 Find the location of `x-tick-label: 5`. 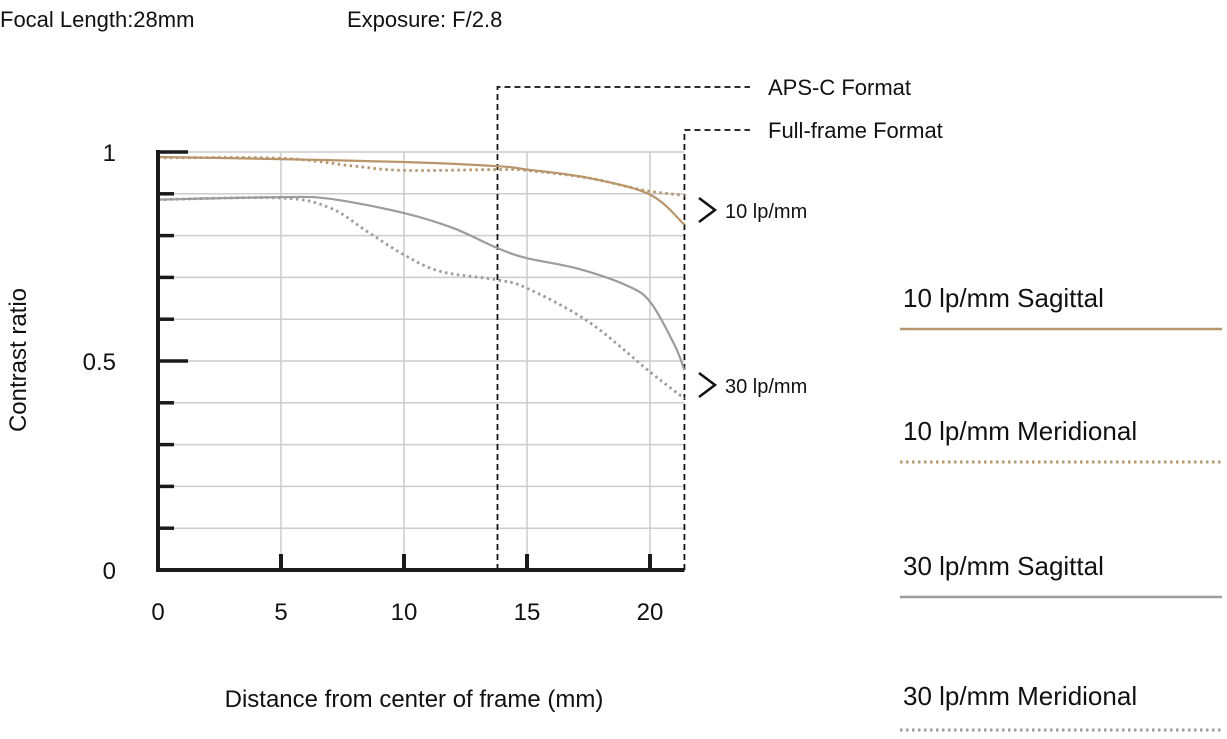

x-tick-label: 5 is located at coordinates (280, 612).